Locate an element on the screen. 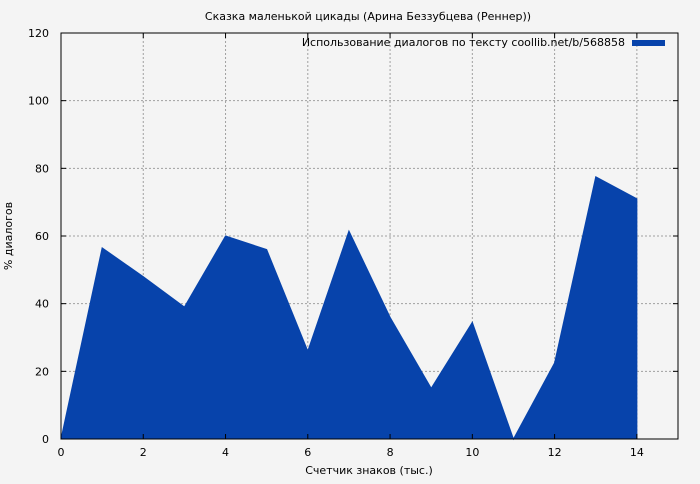 The width and height of the screenshot is (700, 484). y-tick-label: 120 is located at coordinates (38, 33).